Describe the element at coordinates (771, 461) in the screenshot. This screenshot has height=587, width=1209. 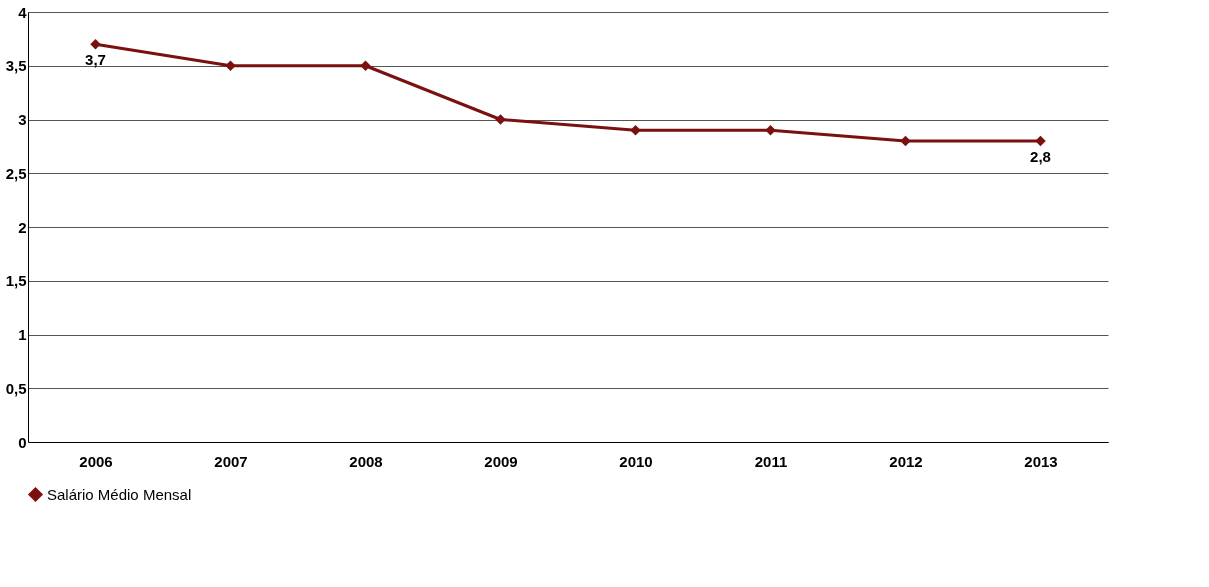
I see `x-tick-label: 2011` at that location.